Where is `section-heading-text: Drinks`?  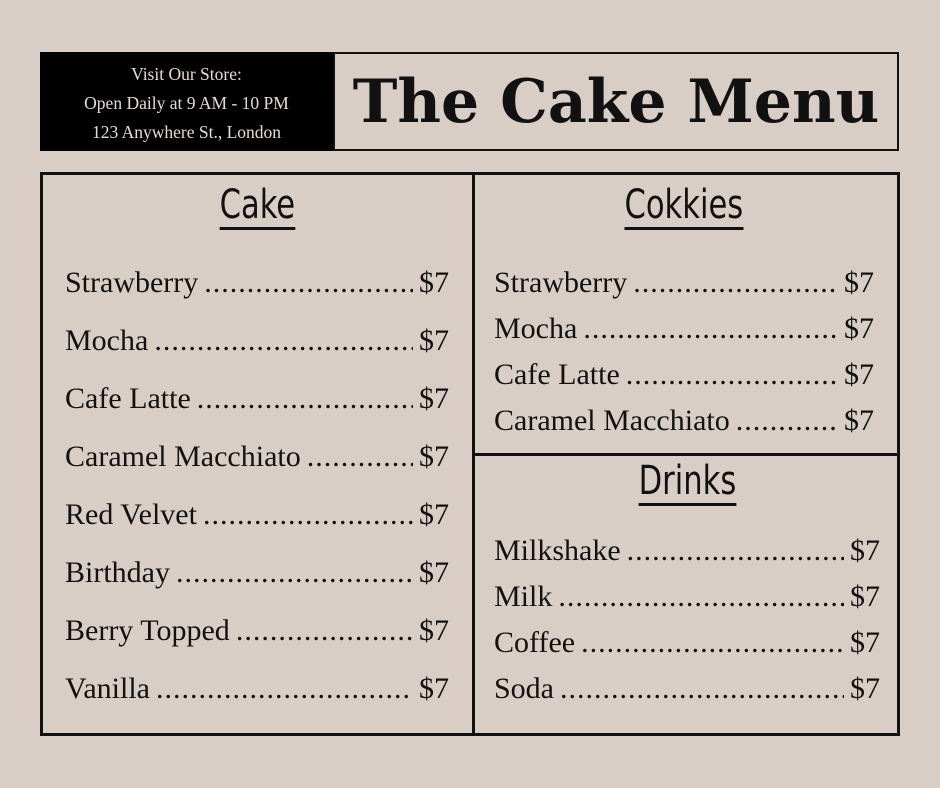 section-heading-text: Drinks is located at coordinates (687, 482).